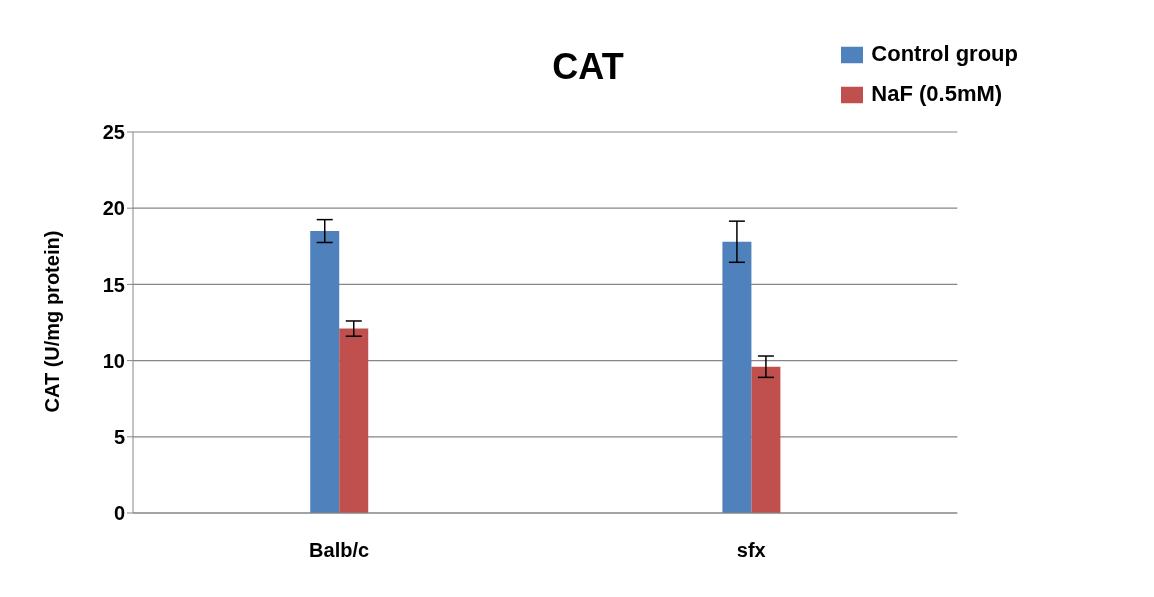  I want to click on y-tick-label: 5, so click(119, 436).